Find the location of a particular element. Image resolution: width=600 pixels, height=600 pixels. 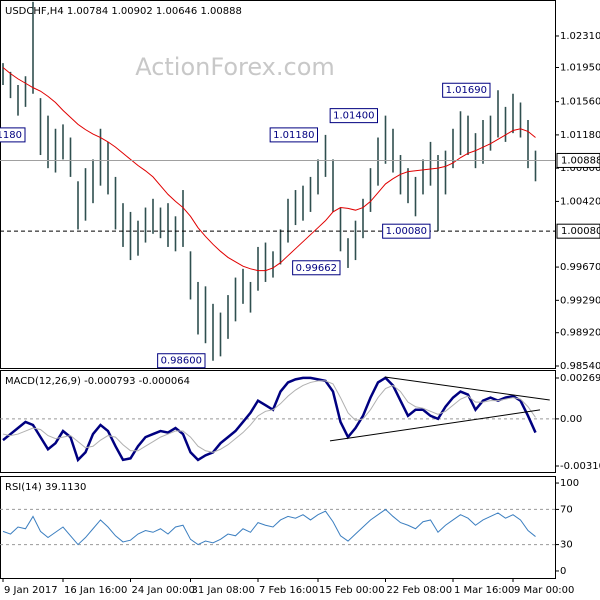

x-tick-label: 9 Mar 00:00 is located at coordinates (544, 590).